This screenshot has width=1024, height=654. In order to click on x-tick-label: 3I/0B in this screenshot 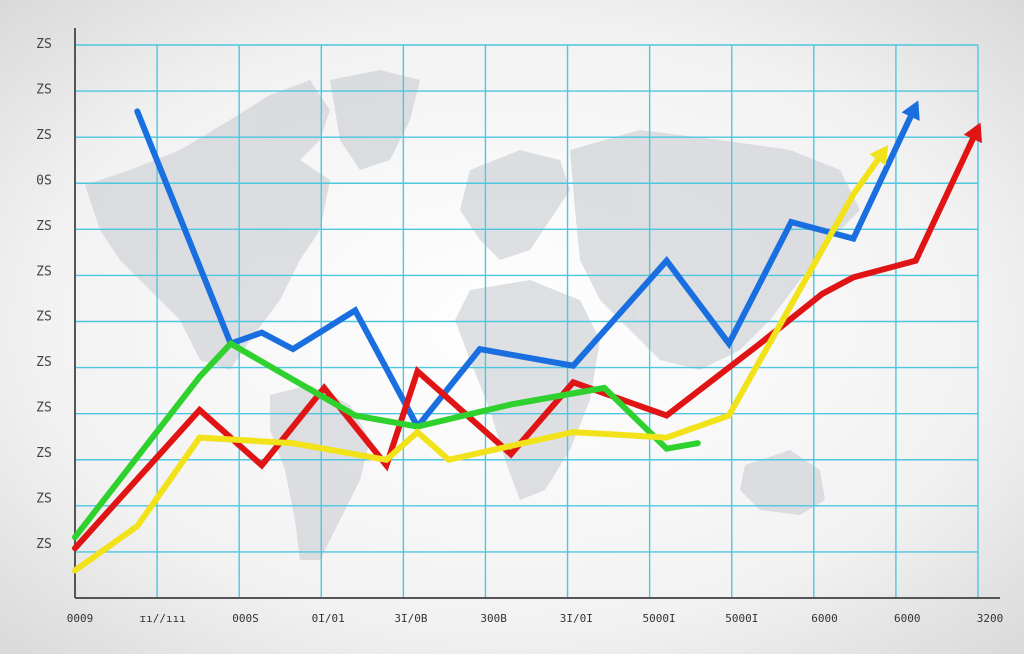, I will do `click(410, 618)`.